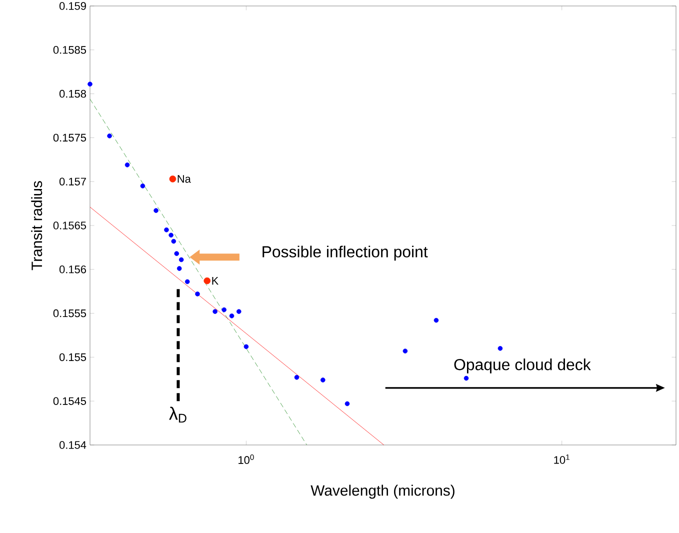  What do you see at coordinates (36, 225) in the screenshot?
I see `y-axis-title: Transit radius` at bounding box center [36, 225].